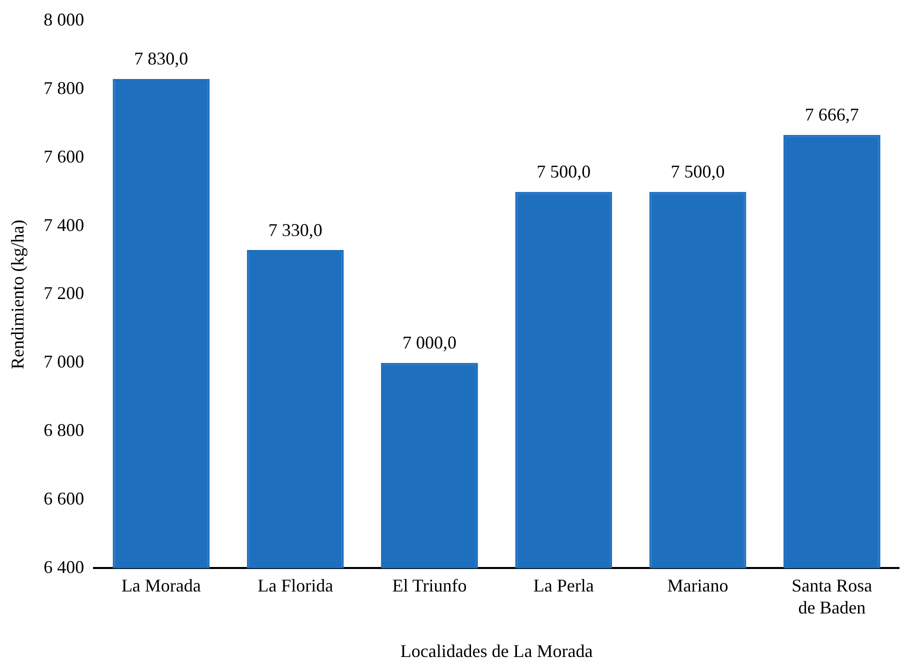 The width and height of the screenshot is (909, 671). What do you see at coordinates (697, 586) in the screenshot?
I see `x-tick-label: Mariano` at bounding box center [697, 586].